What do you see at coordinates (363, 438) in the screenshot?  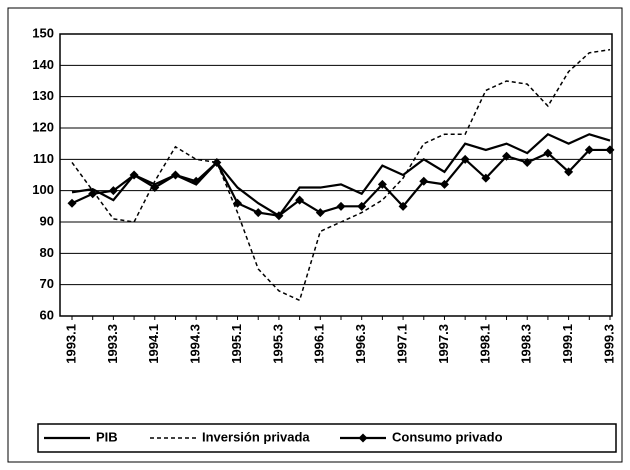 I see `legend-marker` at bounding box center [363, 438].